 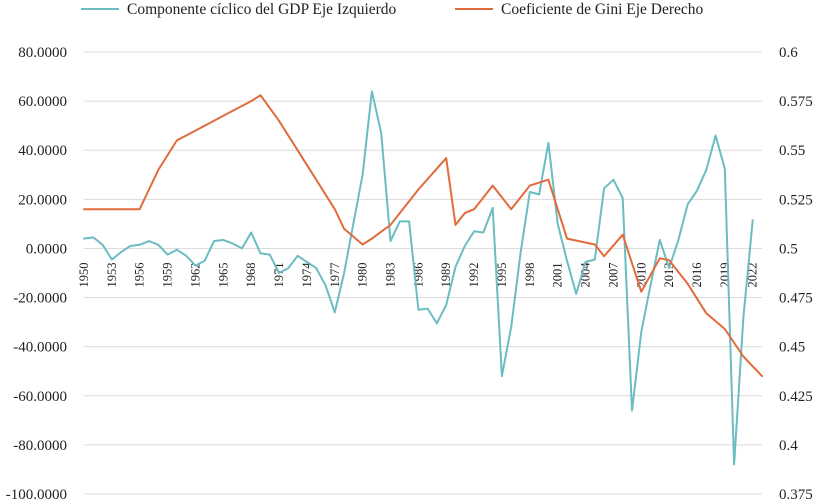 What do you see at coordinates (307, 275) in the screenshot?
I see `x-tick-label: 1974` at bounding box center [307, 275].